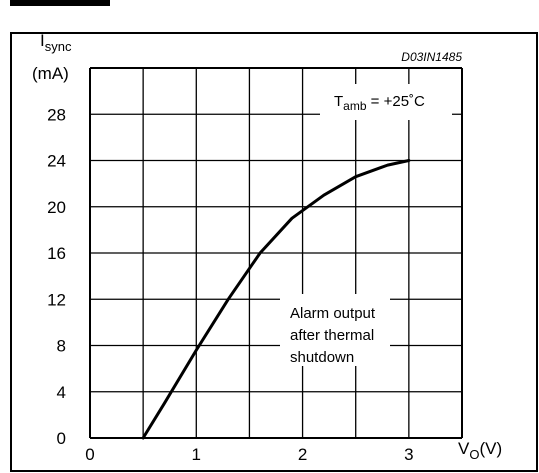 The width and height of the screenshot is (539, 473). I want to click on y-tick-label: 12, so click(56, 299).